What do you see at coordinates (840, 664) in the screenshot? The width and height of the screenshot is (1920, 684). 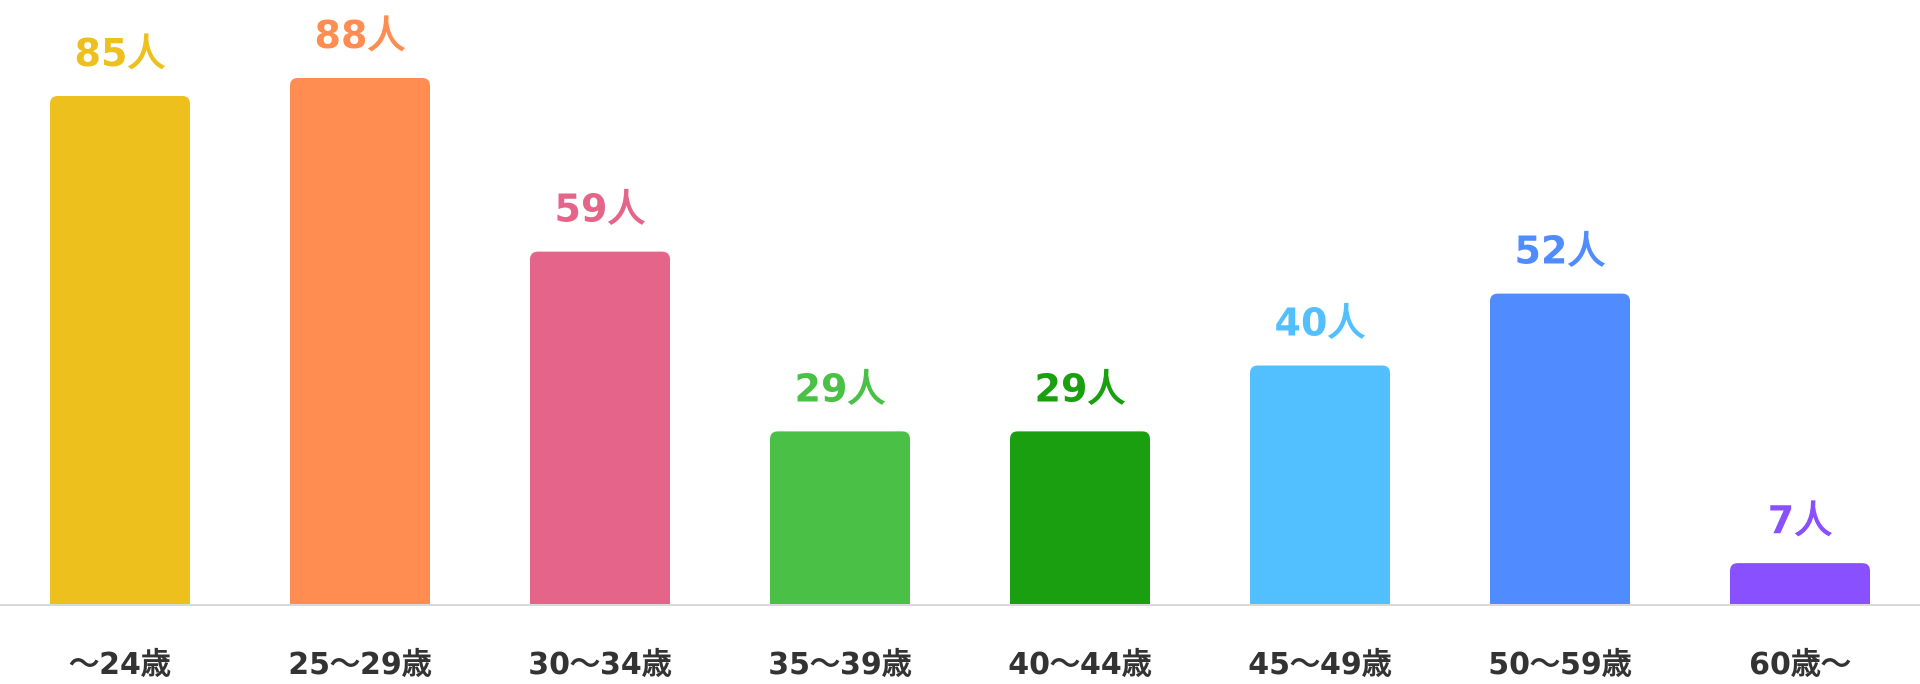 I see `category-label-3: 35〜39歳` at bounding box center [840, 664].